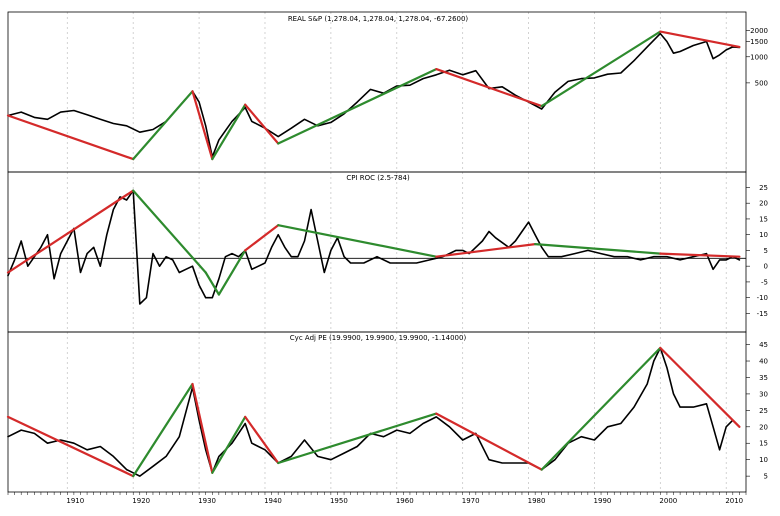  What do you see at coordinates (668, 501) in the screenshot?
I see `x-tick-label-2000: 2000` at bounding box center [668, 501].